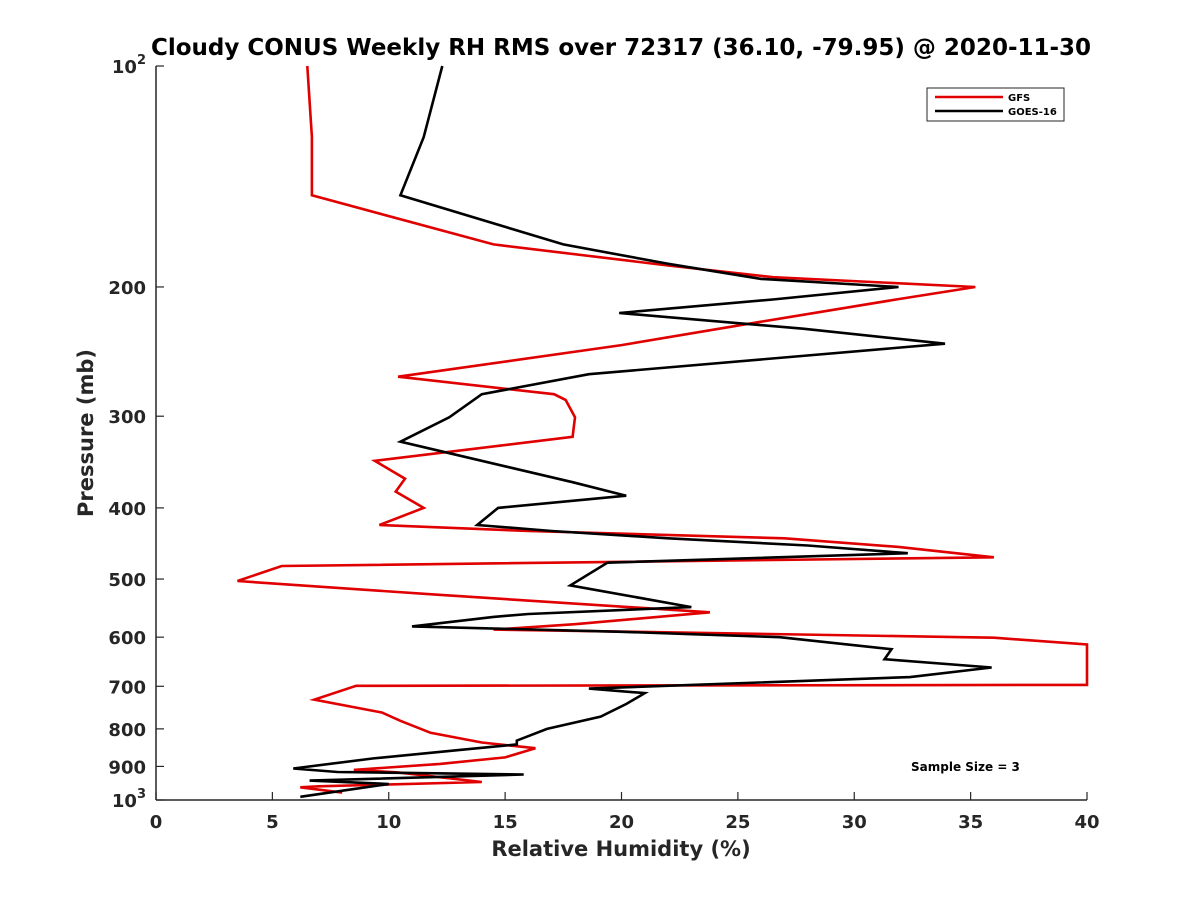 This screenshot has height=900, width=1200. I want to click on x-tick-label: 25, so click(737, 822).